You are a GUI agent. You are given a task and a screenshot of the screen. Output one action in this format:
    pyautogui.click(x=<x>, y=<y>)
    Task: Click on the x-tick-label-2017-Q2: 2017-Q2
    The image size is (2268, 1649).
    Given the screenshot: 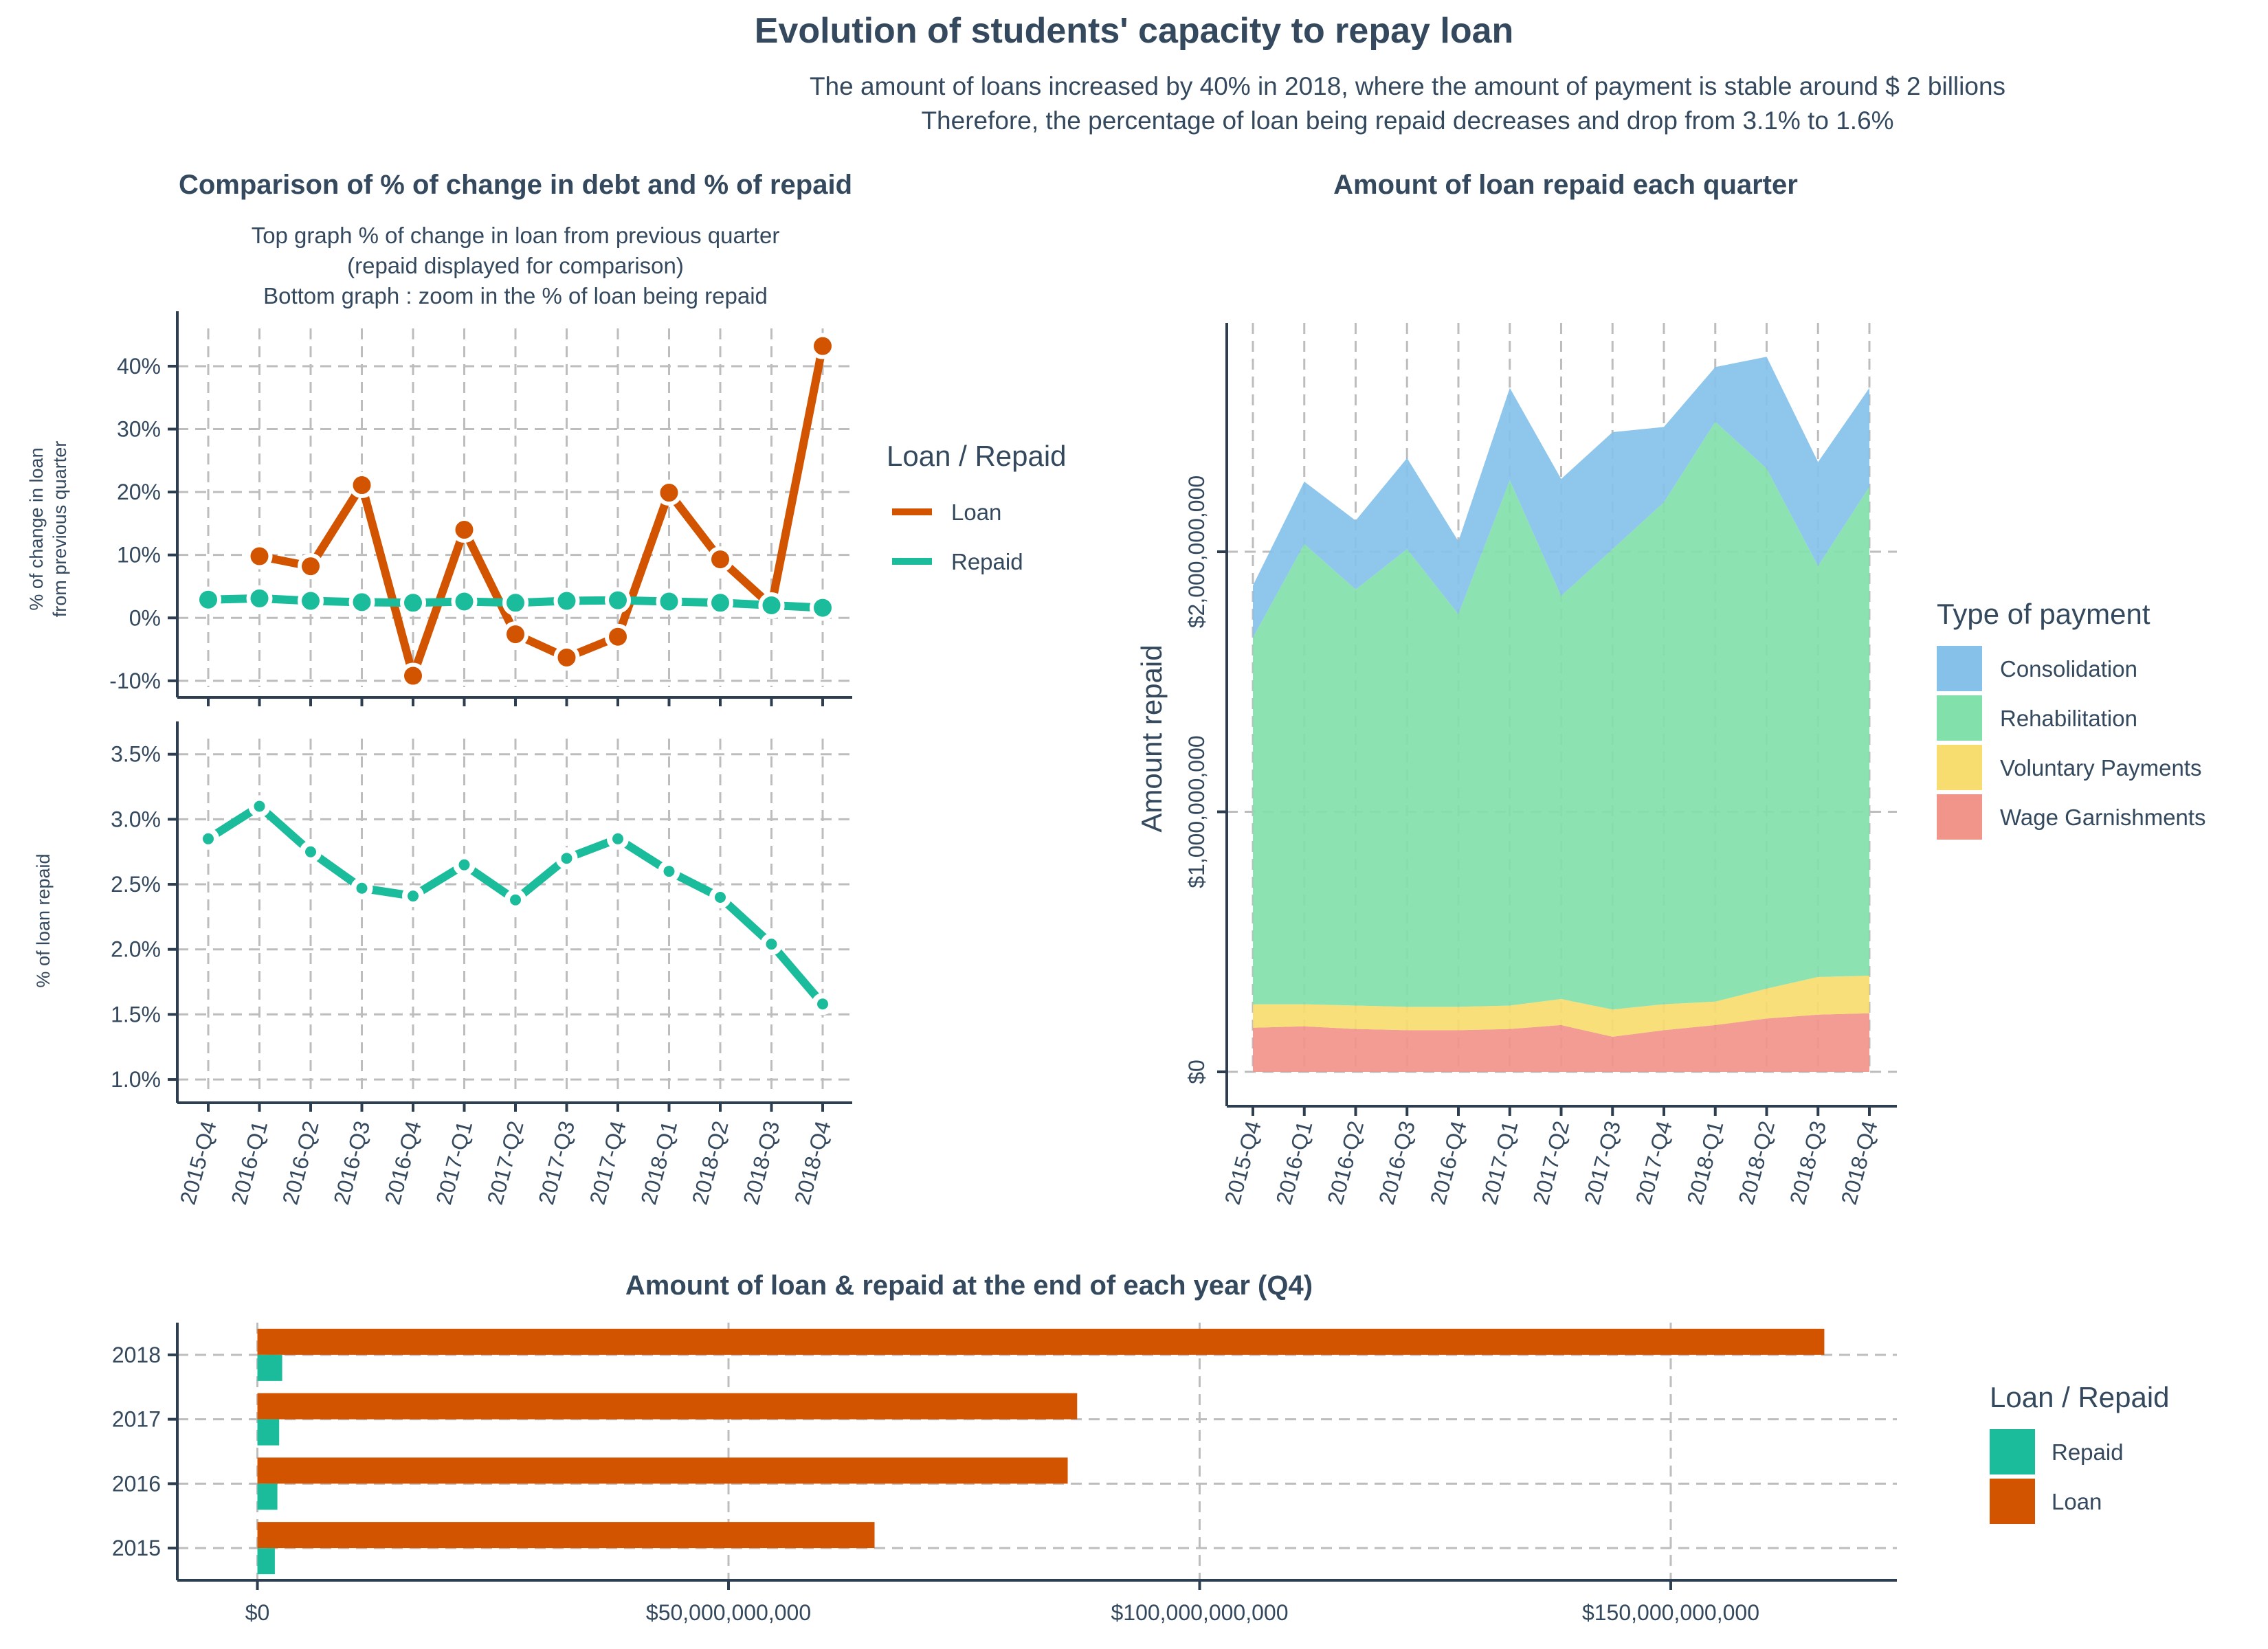 What is the action you would take?
    pyautogui.click(x=1551, y=1162)
    